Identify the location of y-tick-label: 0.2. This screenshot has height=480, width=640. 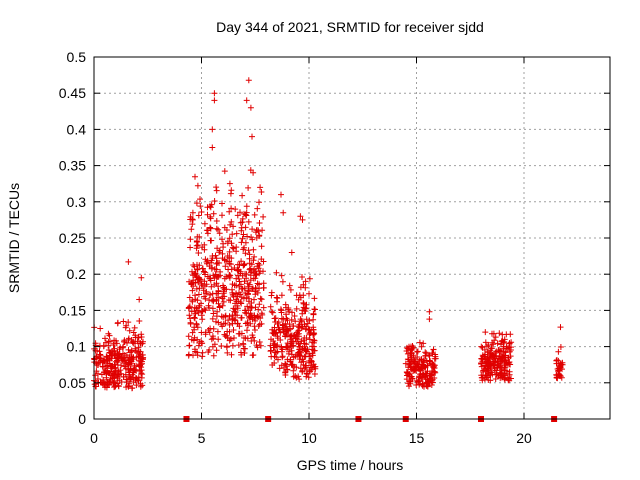
(77, 274).